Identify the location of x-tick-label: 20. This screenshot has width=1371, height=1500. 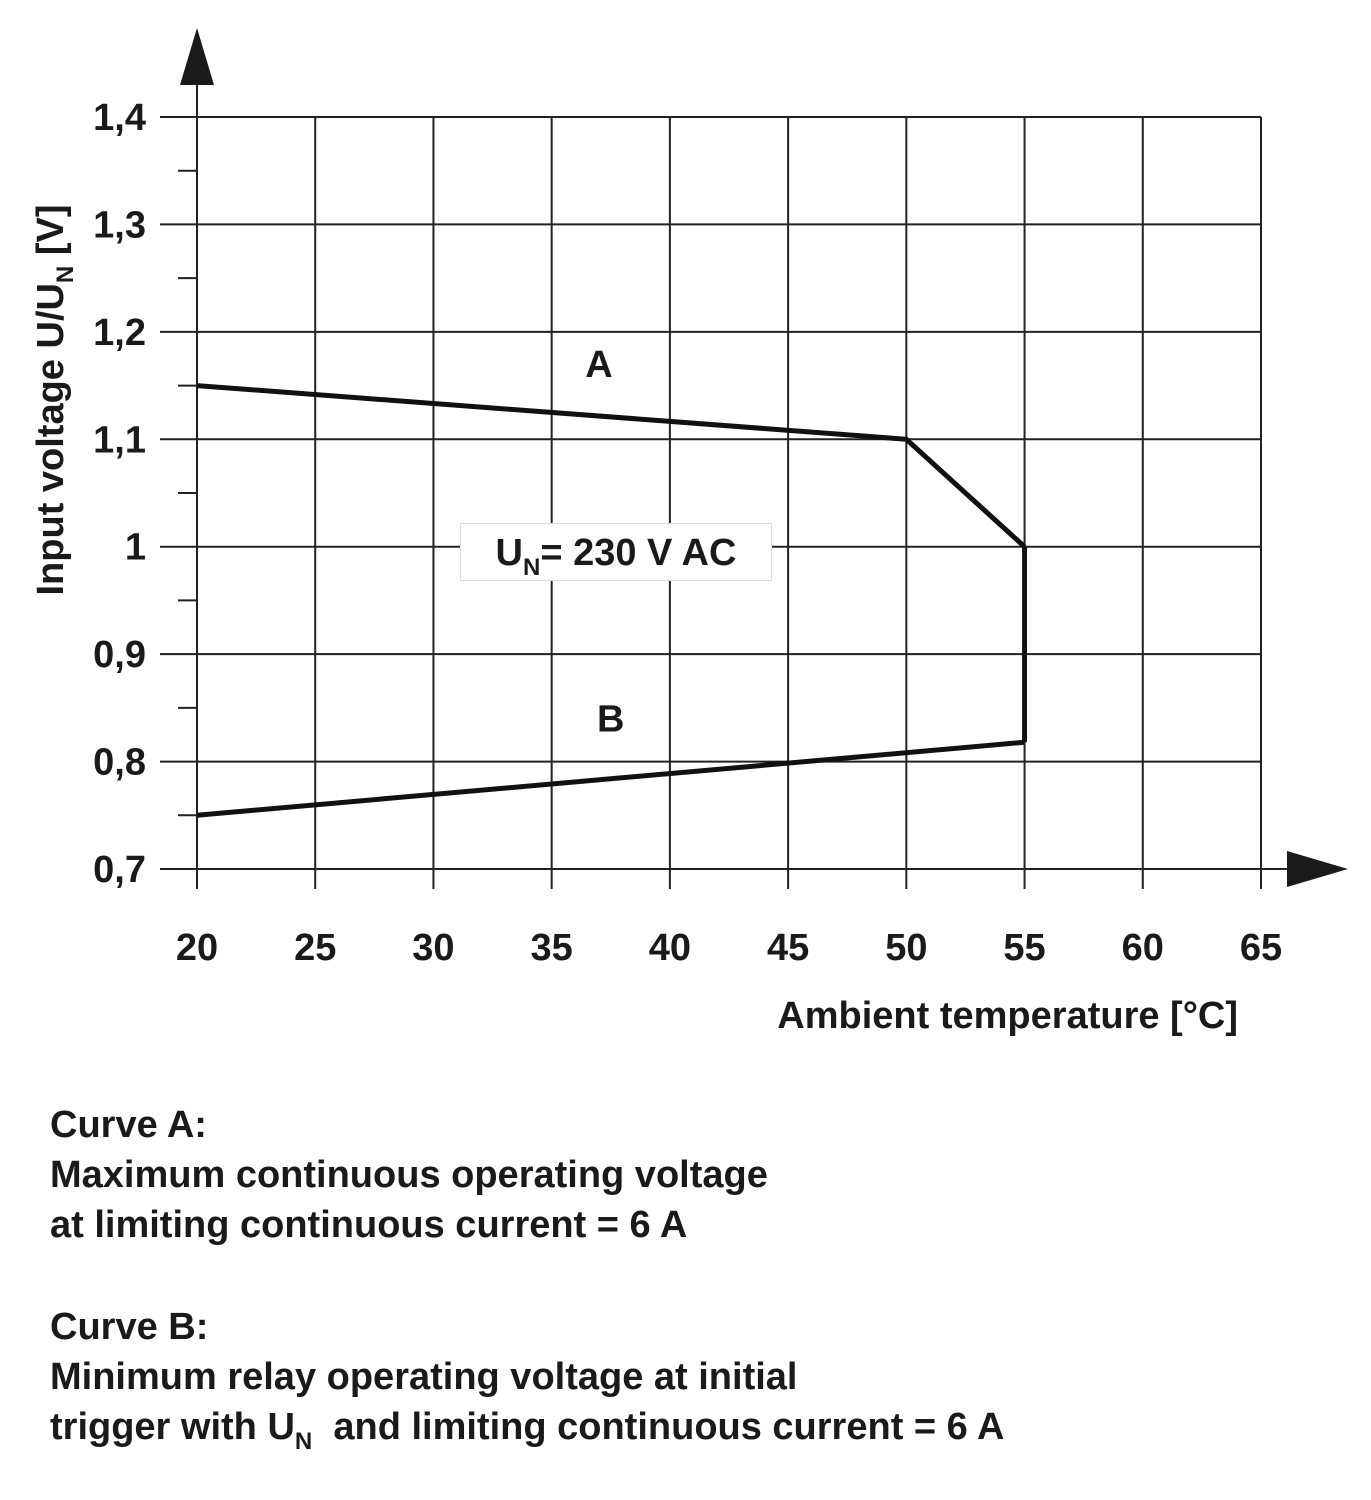
(197, 948).